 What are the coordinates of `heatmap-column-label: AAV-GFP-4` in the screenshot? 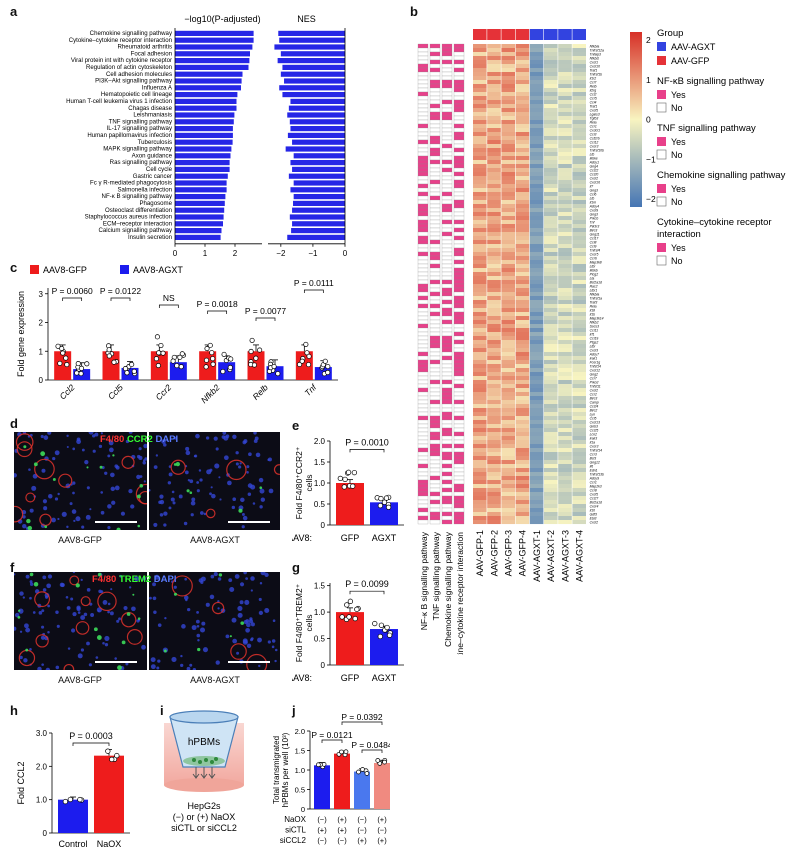 It's located at (523, 553).